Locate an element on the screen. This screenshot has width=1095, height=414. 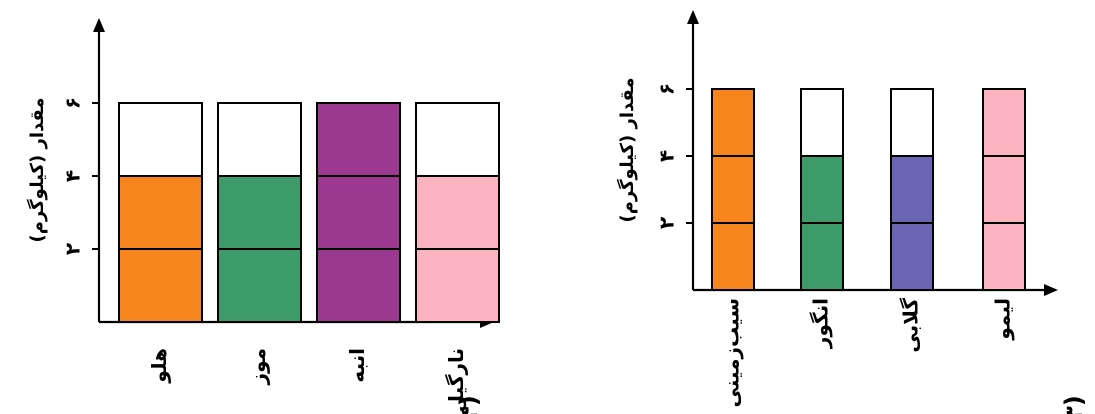
panel-number: ۳) is located at coordinates (1074, 404).